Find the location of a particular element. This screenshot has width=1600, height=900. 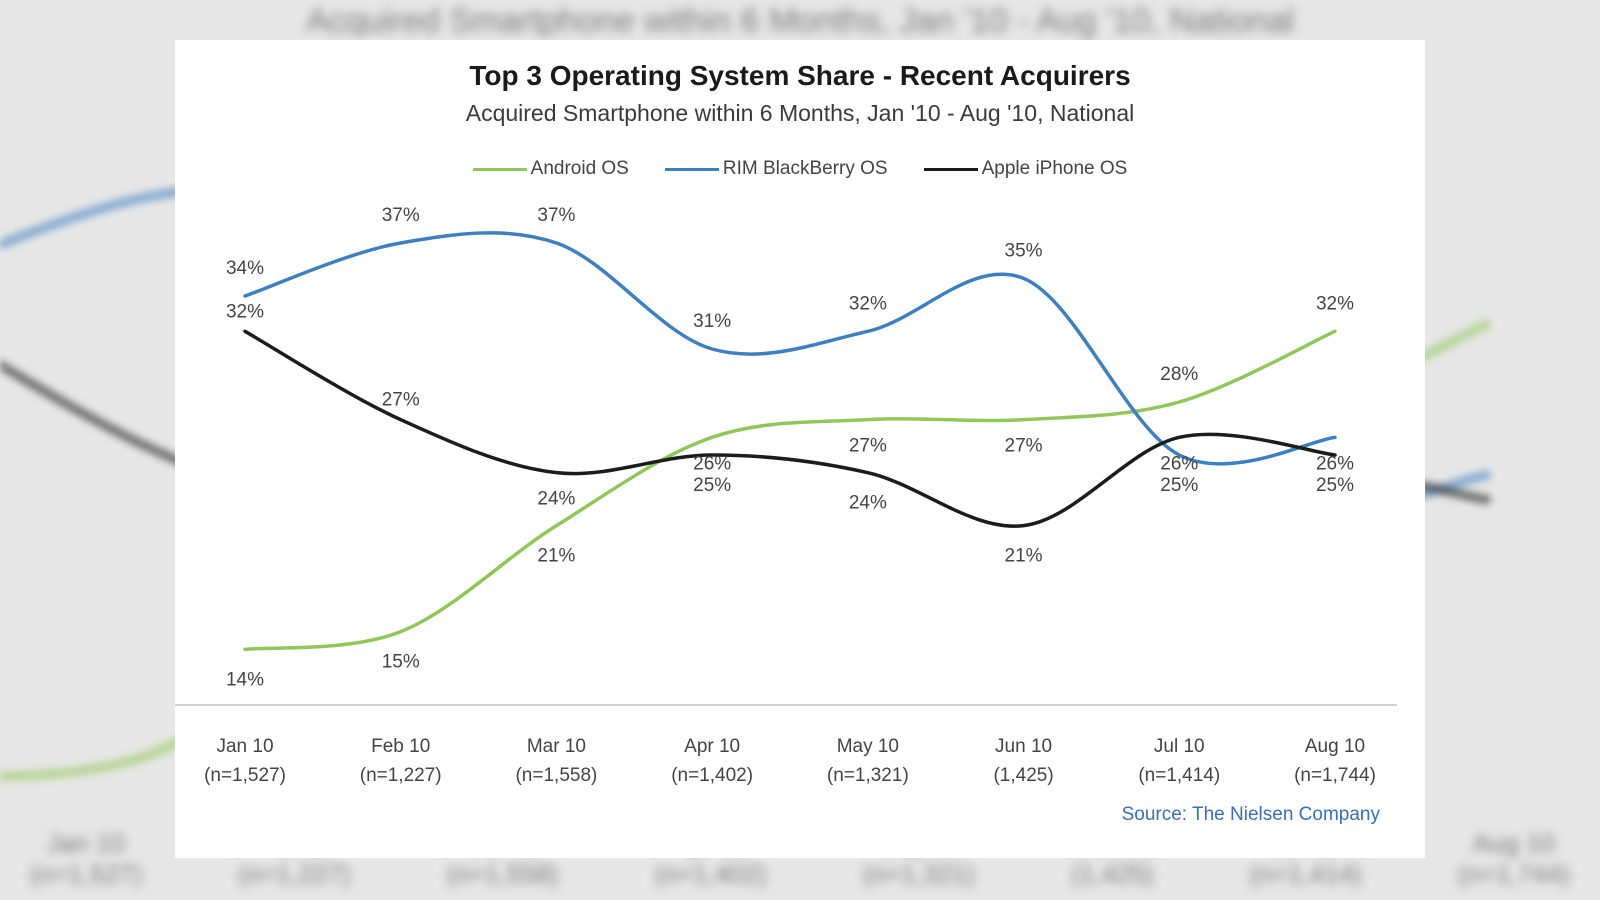

data-label-android-os: 28% is located at coordinates (1179, 374).